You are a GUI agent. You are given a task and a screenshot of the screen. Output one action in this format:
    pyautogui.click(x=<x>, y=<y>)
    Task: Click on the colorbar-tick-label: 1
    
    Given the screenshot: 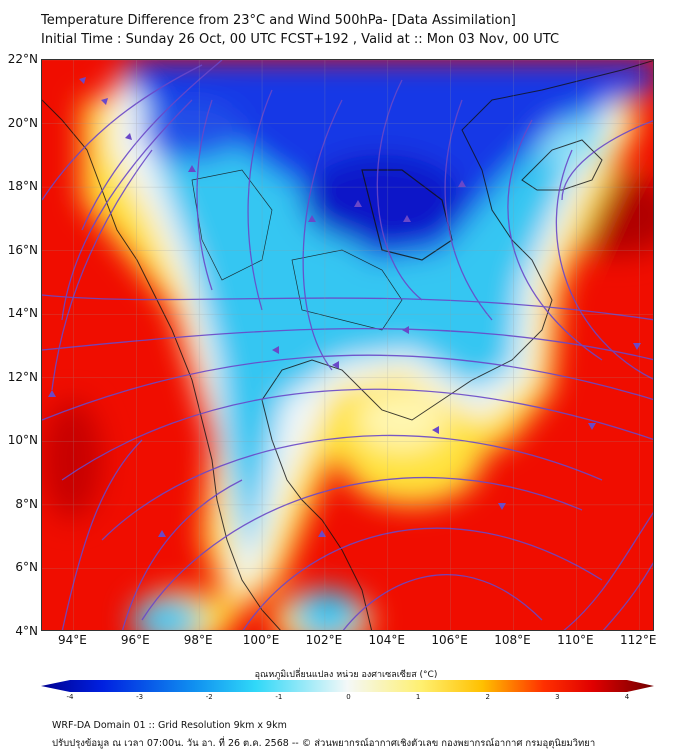 What is the action you would take?
    pyautogui.click(x=418, y=697)
    